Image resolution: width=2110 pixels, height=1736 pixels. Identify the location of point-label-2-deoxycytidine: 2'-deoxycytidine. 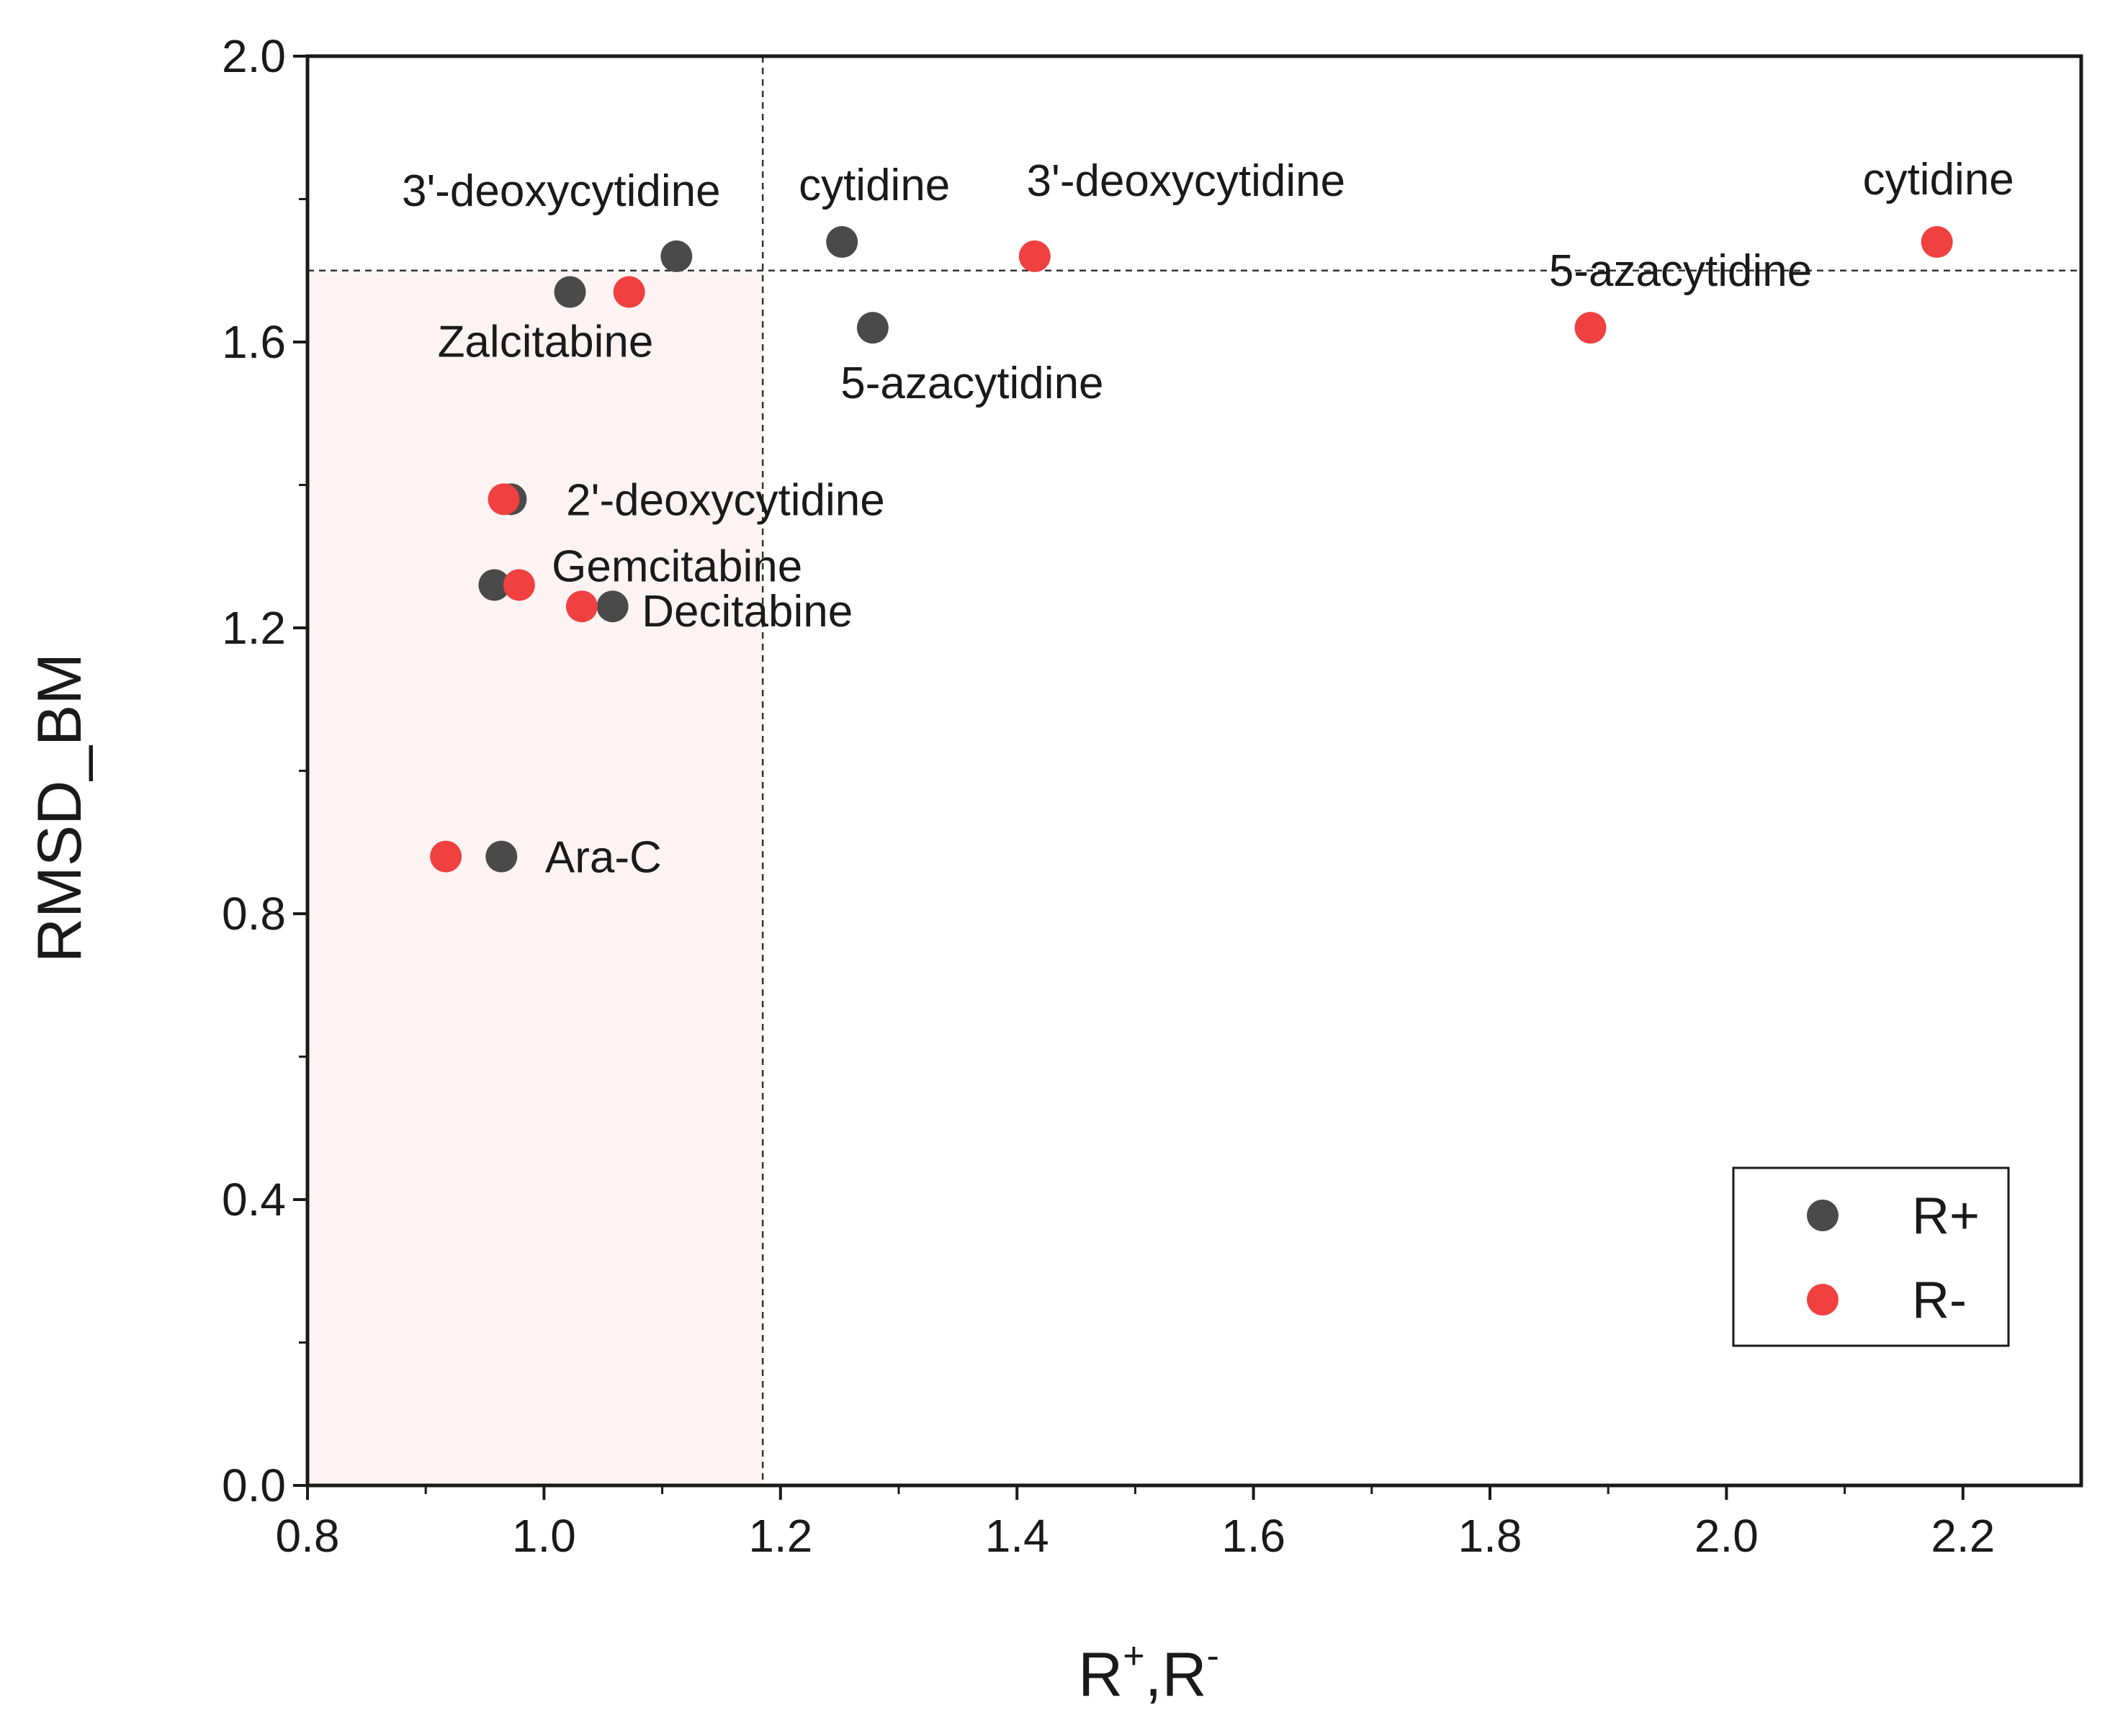
(726, 500).